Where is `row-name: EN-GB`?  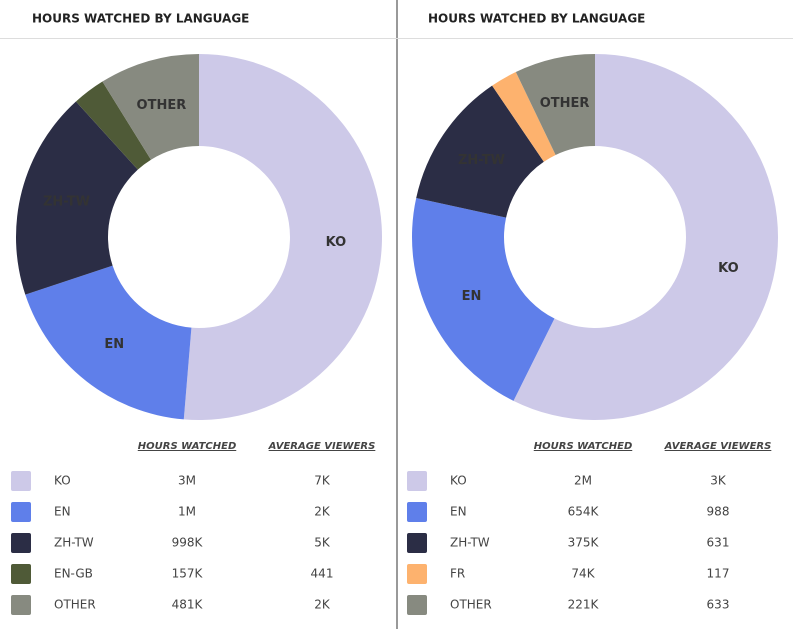
row-name: EN-GB is located at coordinates (73, 574).